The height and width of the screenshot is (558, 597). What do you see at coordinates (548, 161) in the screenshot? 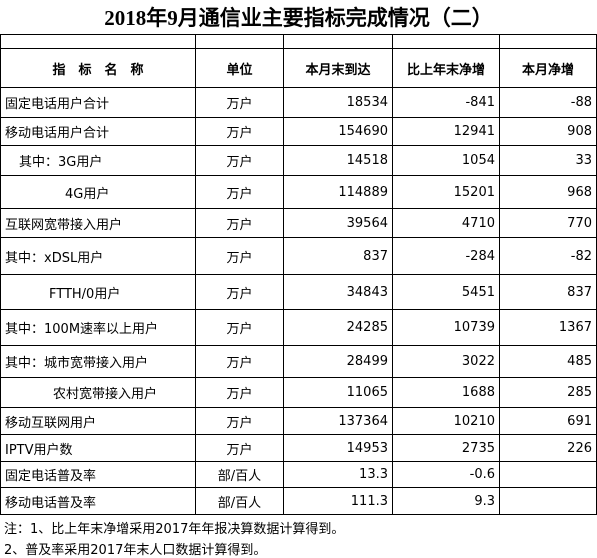
I see `value-cell: 33` at bounding box center [548, 161].